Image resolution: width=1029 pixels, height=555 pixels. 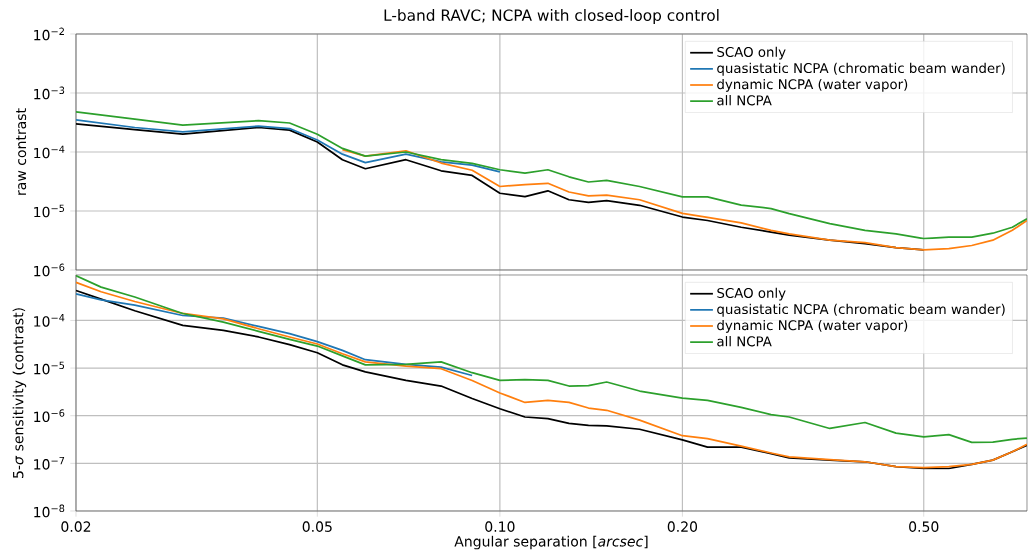 I want to click on y-tick-label: 10$^{−2}$, so click(x=49, y=34).